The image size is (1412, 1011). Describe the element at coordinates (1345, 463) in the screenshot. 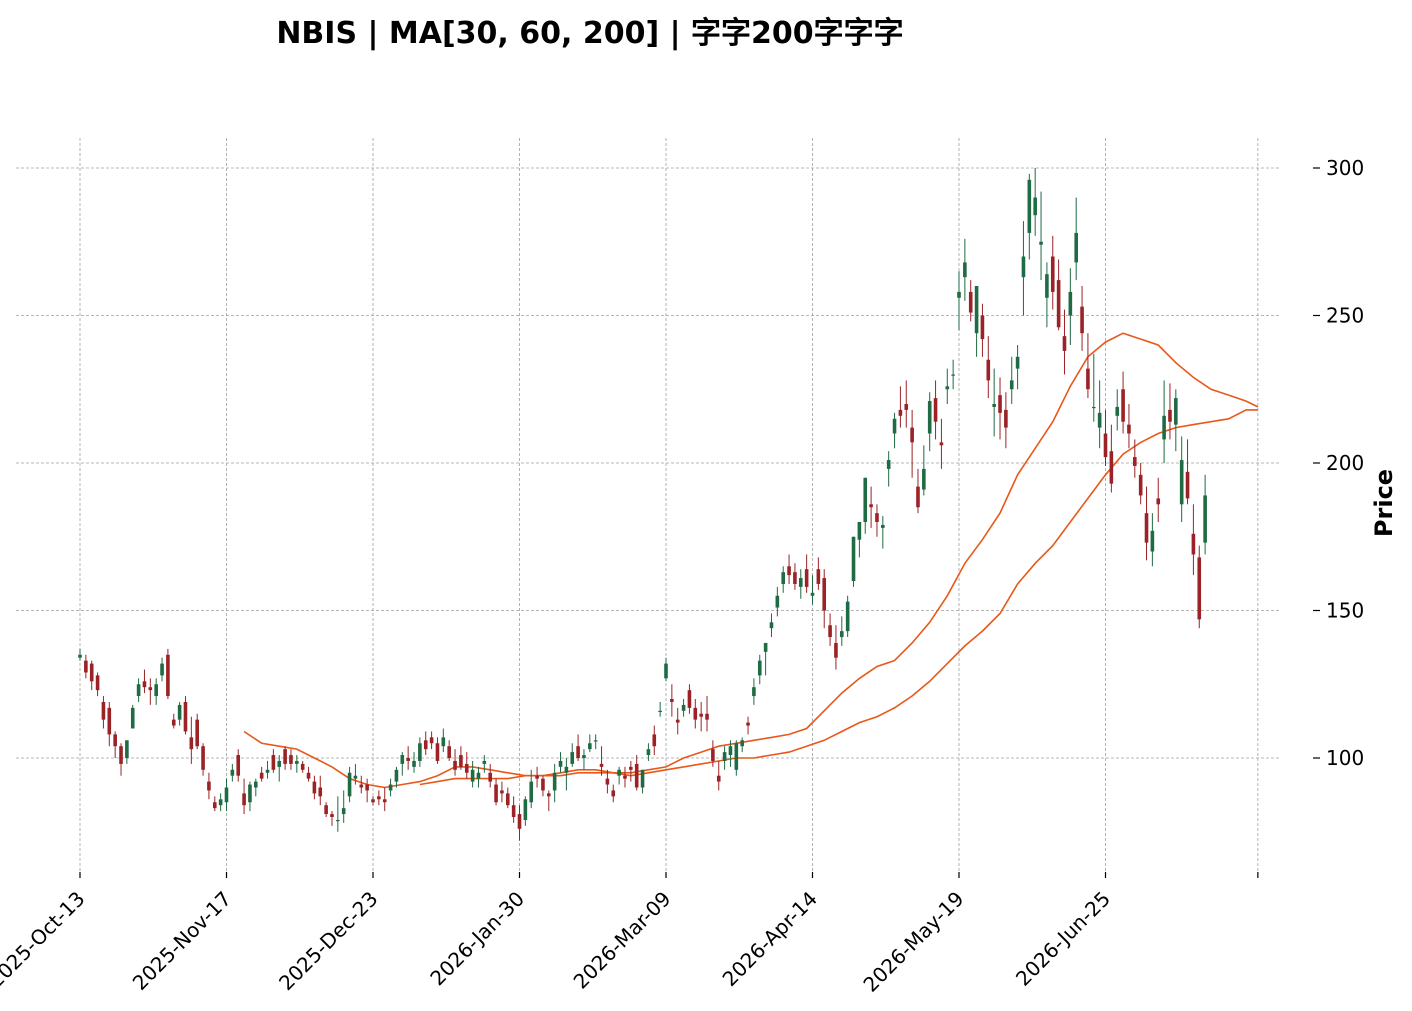

I see `y-tick-label: 200` at that location.